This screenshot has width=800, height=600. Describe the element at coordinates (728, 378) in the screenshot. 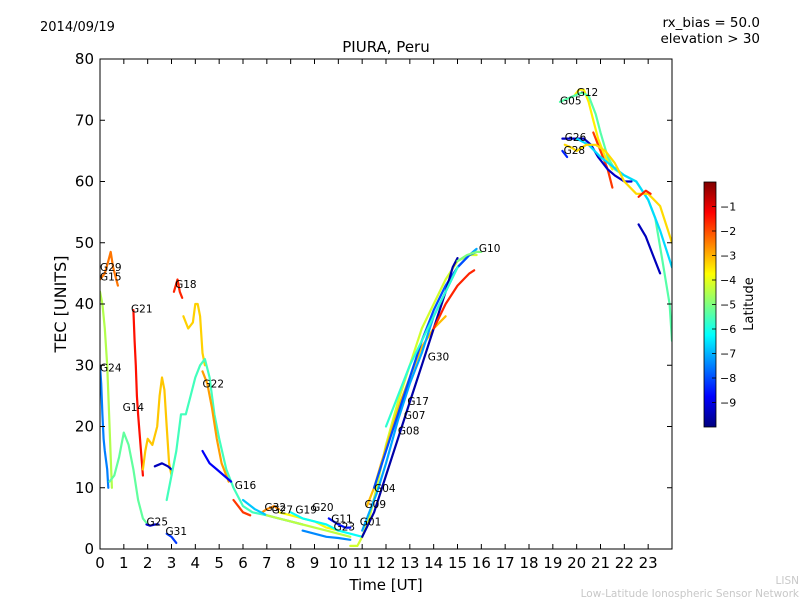

I see `colorbar-tick-label: −8` at that location.